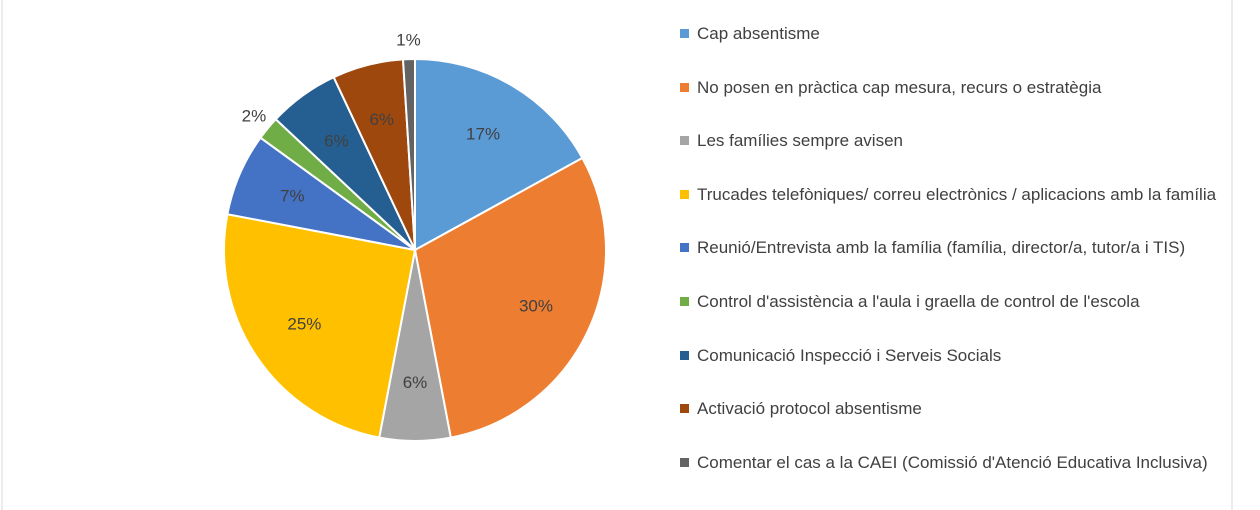 This screenshot has height=510, width=1260. I want to click on data-label: 25%, so click(304, 324).